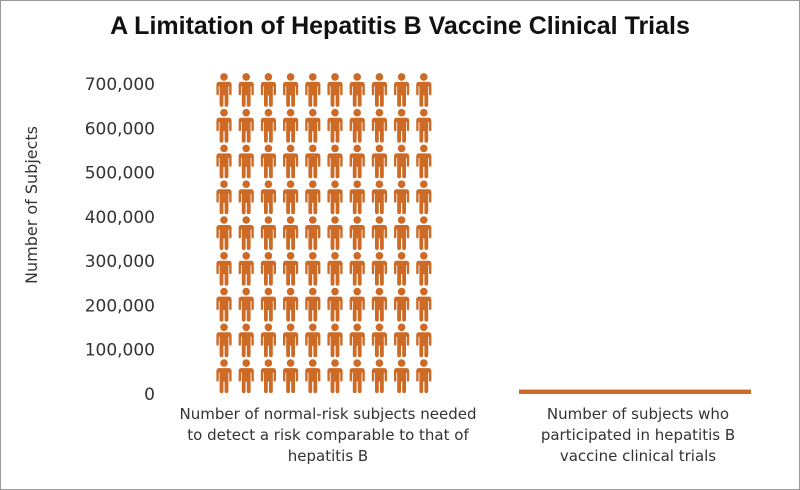 The height and width of the screenshot is (490, 800). I want to click on y-tick-label: 100,000, so click(120, 351).